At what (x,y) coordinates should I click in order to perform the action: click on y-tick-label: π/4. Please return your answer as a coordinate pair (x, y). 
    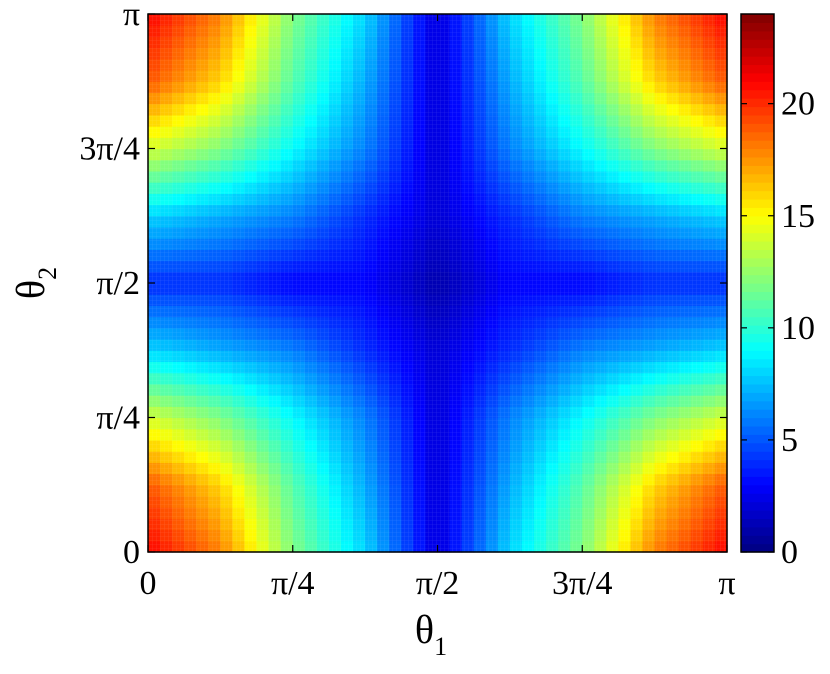
    Looking at the image, I should click on (118, 417).